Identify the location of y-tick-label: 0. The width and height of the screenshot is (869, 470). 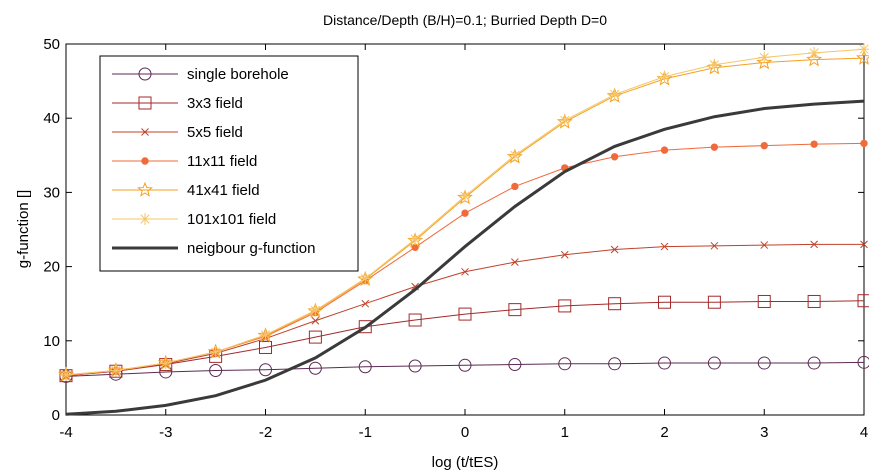
(56, 415).